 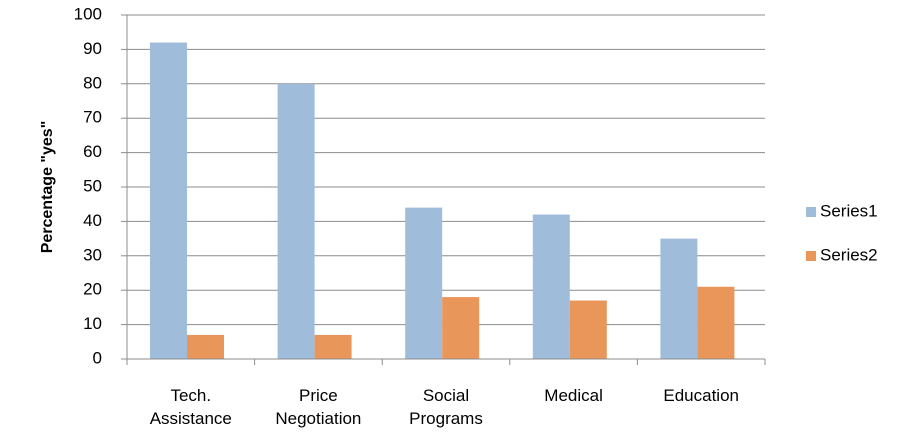 What do you see at coordinates (318, 407) in the screenshot?
I see `x-tick-label: Price Negotiation` at bounding box center [318, 407].